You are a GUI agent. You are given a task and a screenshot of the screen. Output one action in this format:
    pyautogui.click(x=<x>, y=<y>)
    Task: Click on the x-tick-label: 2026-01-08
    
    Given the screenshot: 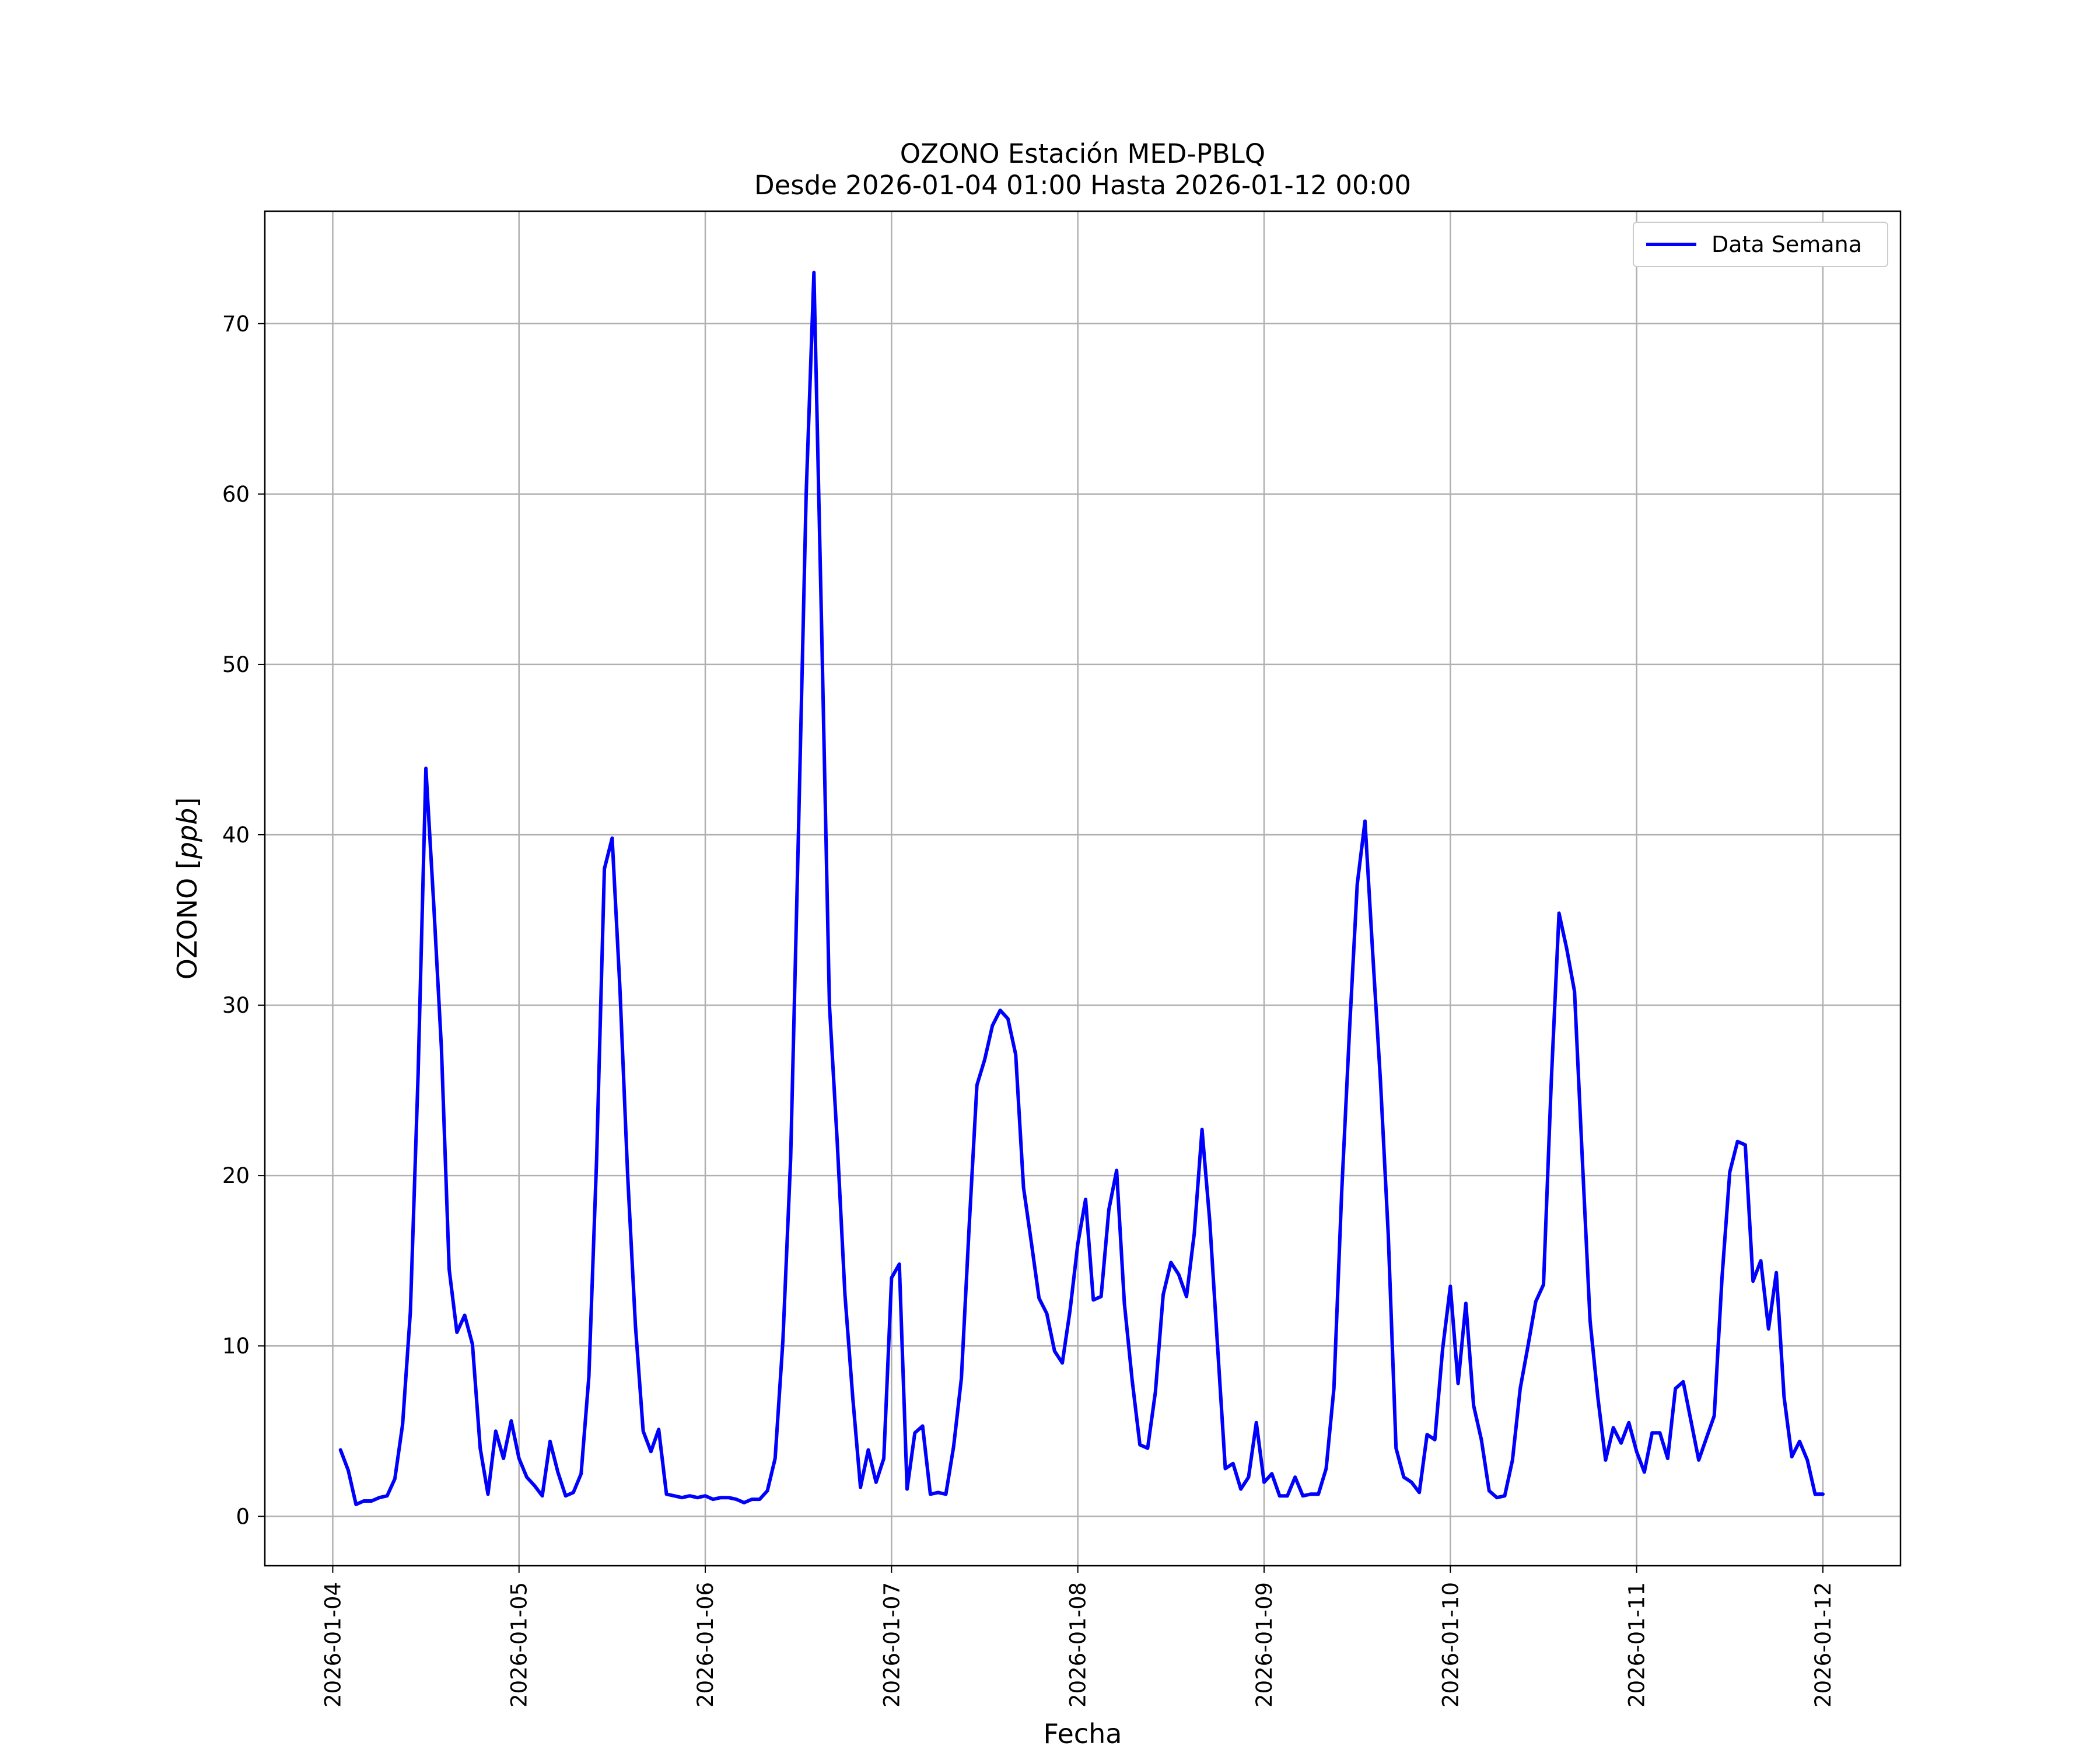 What is the action you would take?
    pyautogui.click(x=1078, y=1644)
    